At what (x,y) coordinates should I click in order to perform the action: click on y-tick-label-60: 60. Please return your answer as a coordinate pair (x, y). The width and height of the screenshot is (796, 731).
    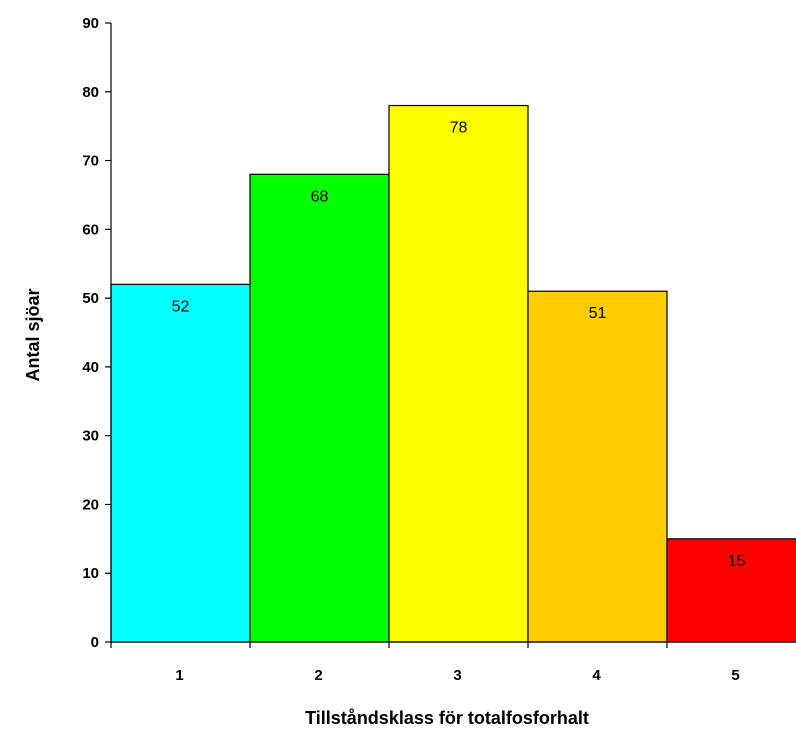
    Looking at the image, I should click on (90, 229).